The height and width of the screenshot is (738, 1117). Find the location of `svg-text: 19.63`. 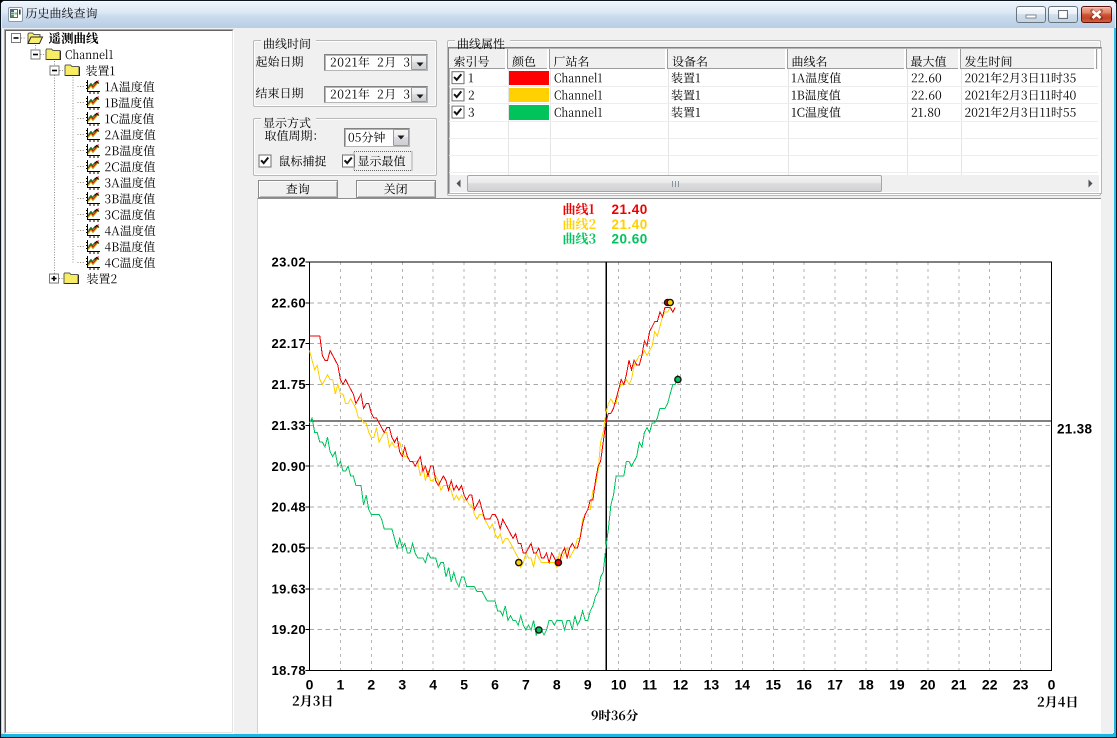

svg-text: 19.63 is located at coordinates (288, 588).